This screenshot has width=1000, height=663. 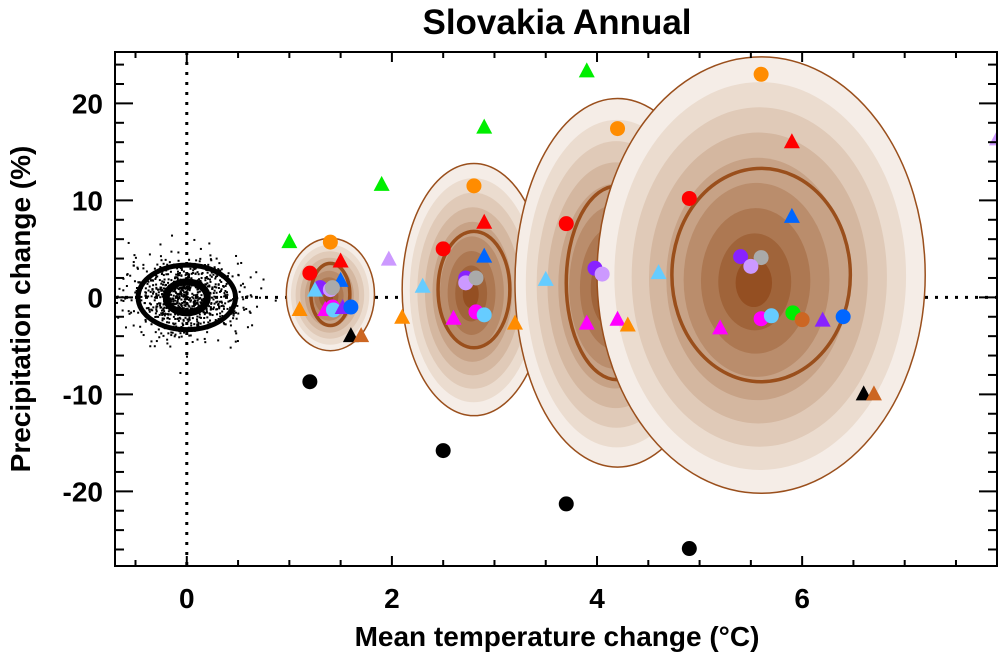 I want to click on data-point-triangle-blue, so click(x=484, y=255).